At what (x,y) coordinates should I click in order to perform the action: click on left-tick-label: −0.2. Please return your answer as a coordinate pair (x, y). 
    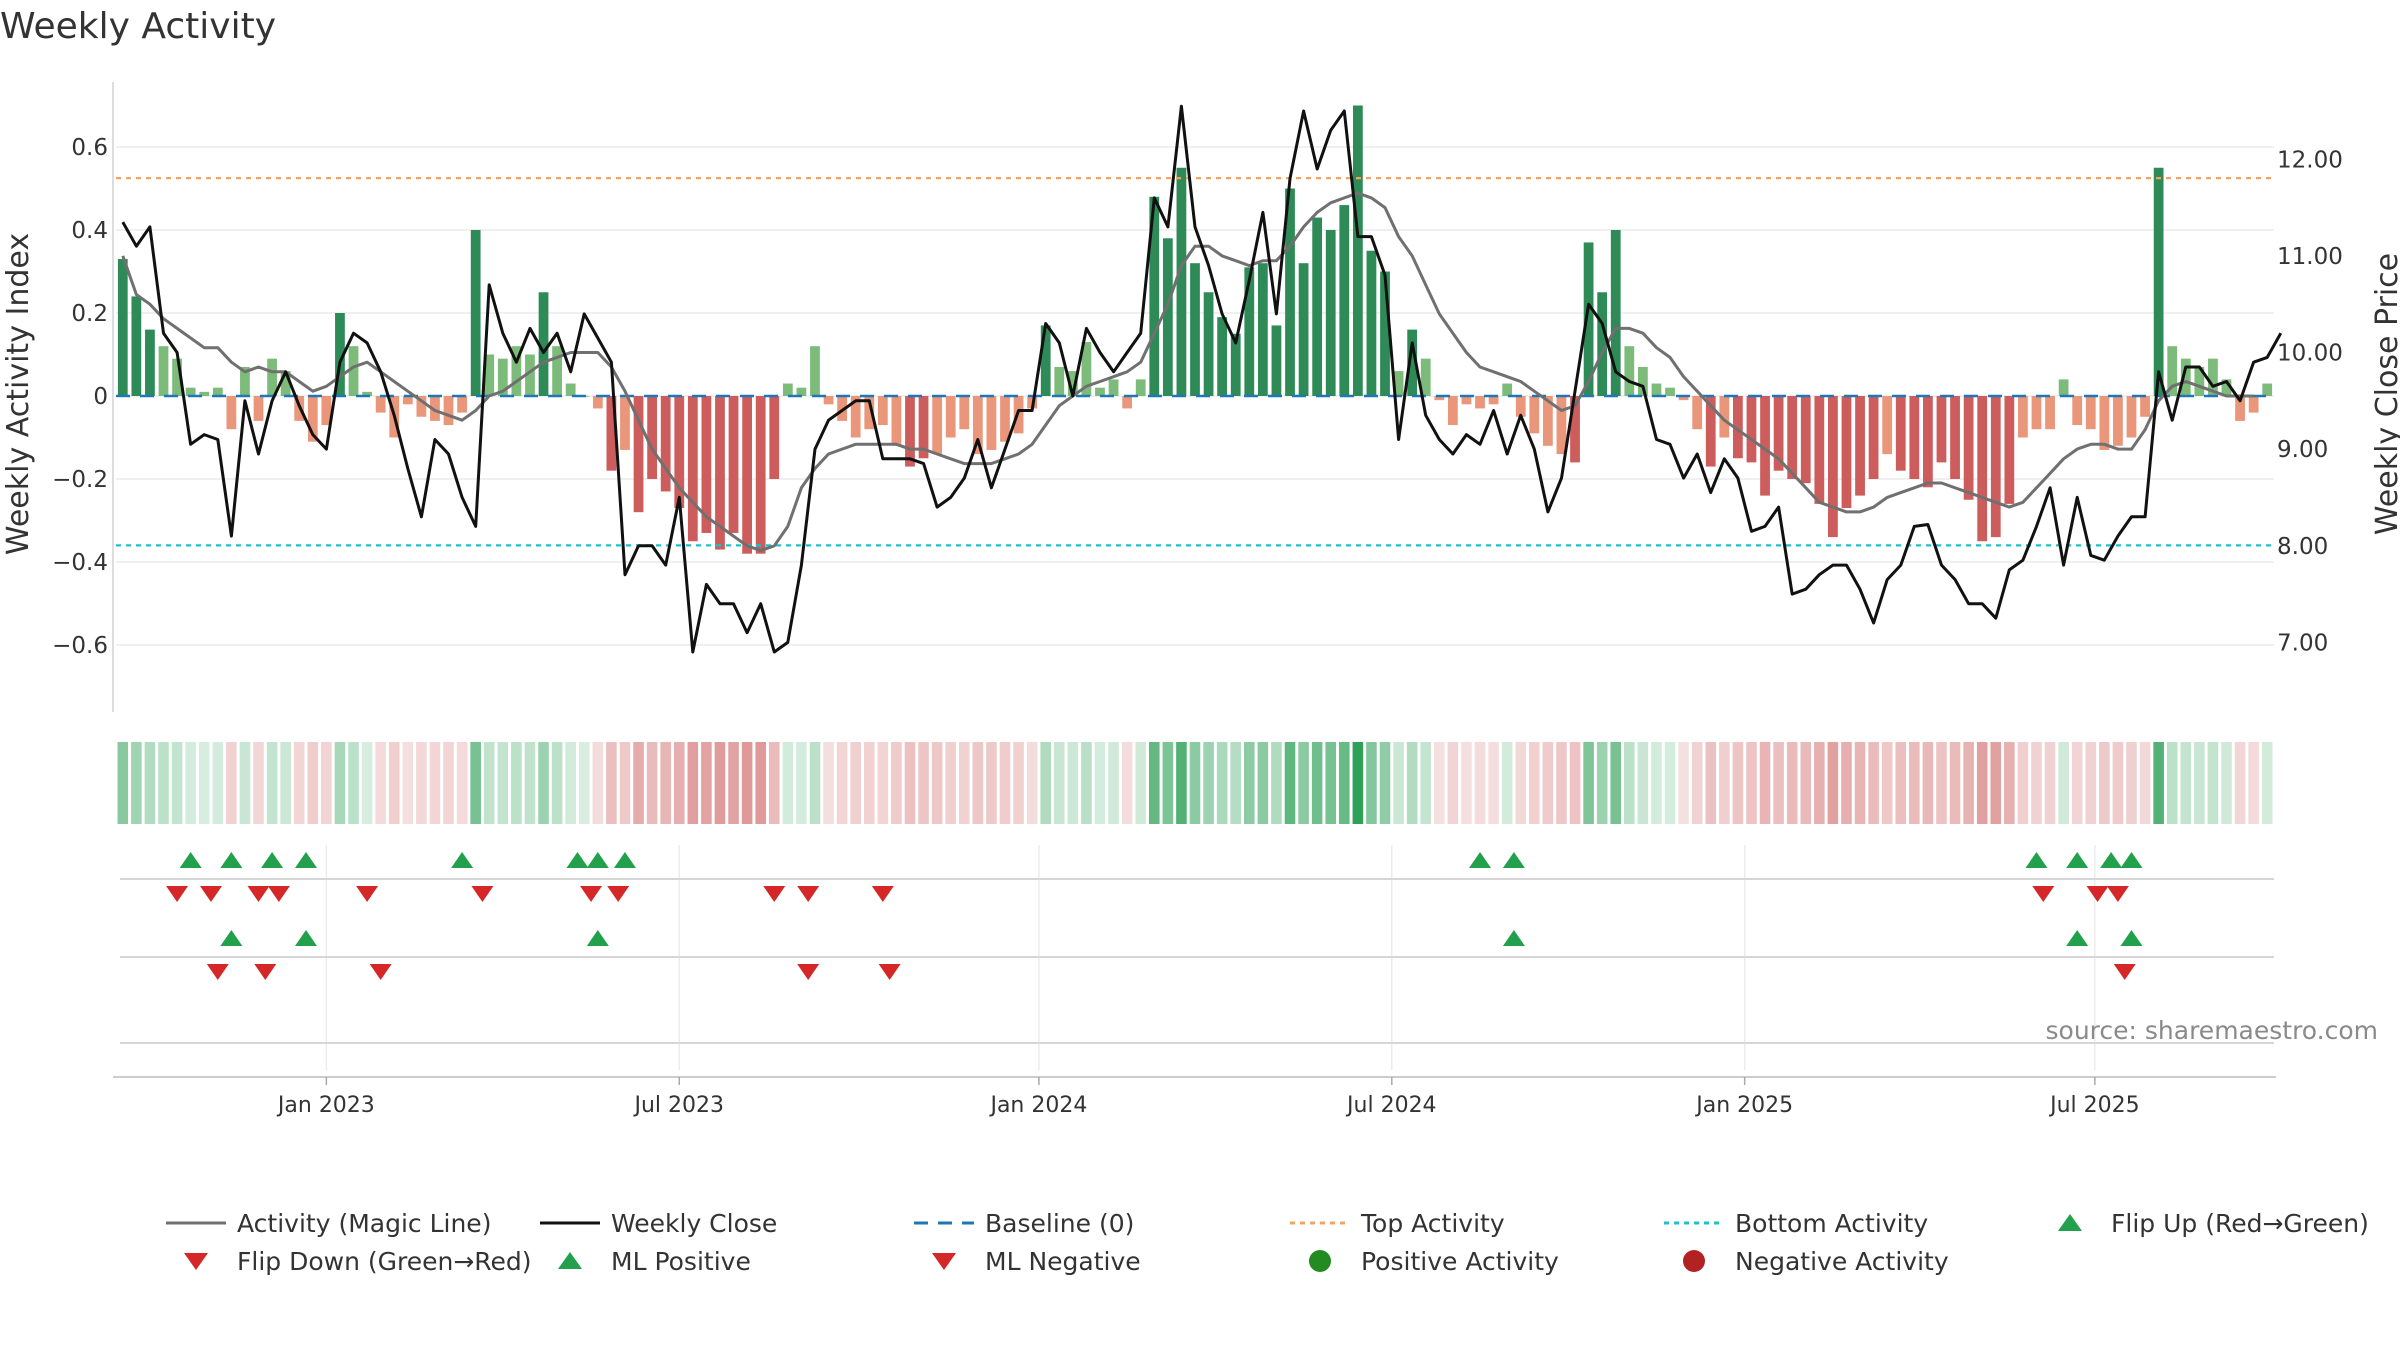
    Looking at the image, I should click on (80, 480).